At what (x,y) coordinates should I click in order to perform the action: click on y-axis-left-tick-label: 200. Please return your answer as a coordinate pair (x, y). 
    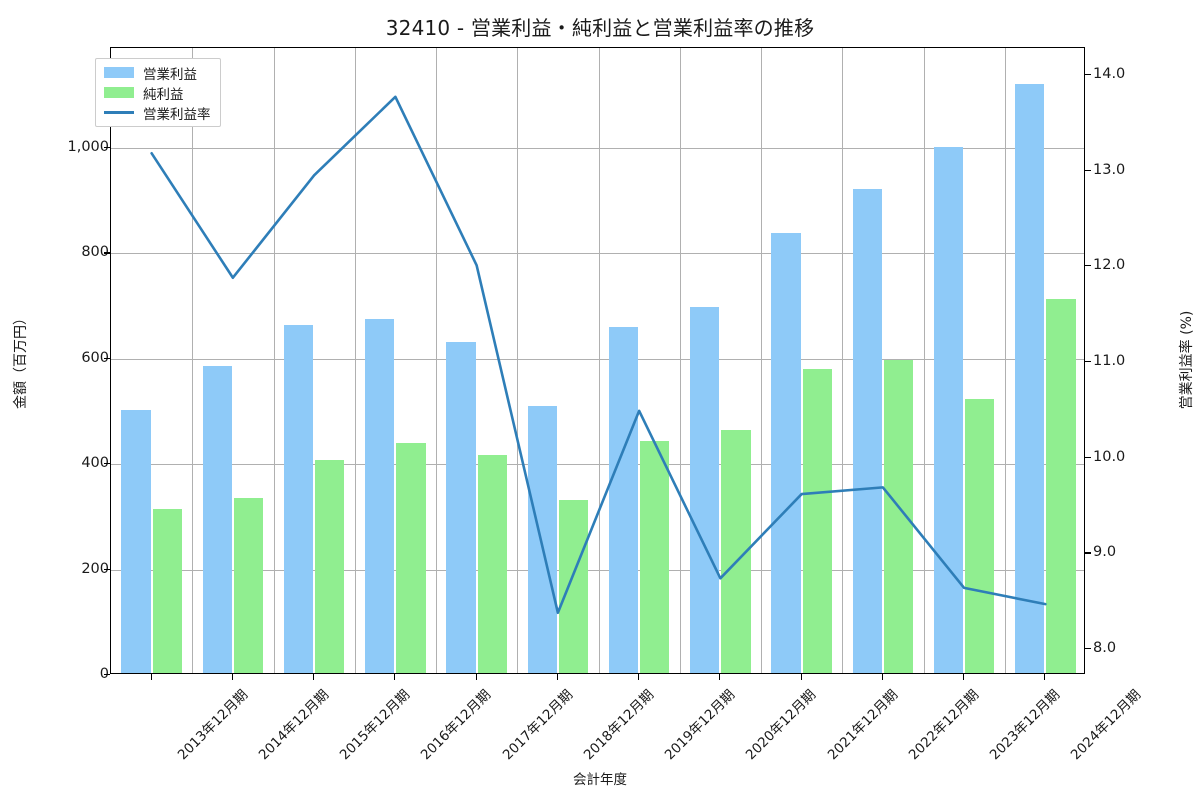
    Looking at the image, I should click on (95, 568).